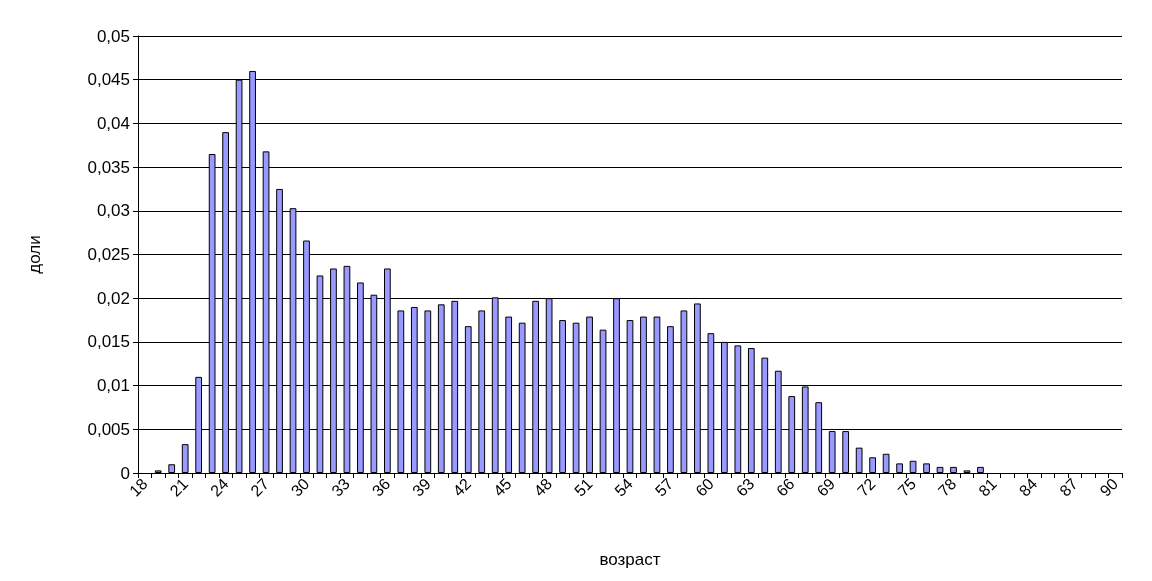  I want to click on x-tick-label: 75, so click(907, 487).